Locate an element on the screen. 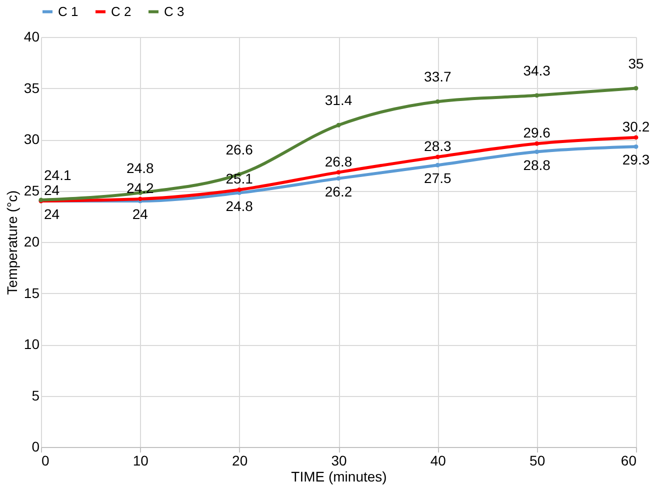 Image resolution: width=667 pixels, height=499 pixels. y-tick-label: 30 is located at coordinates (32, 139).